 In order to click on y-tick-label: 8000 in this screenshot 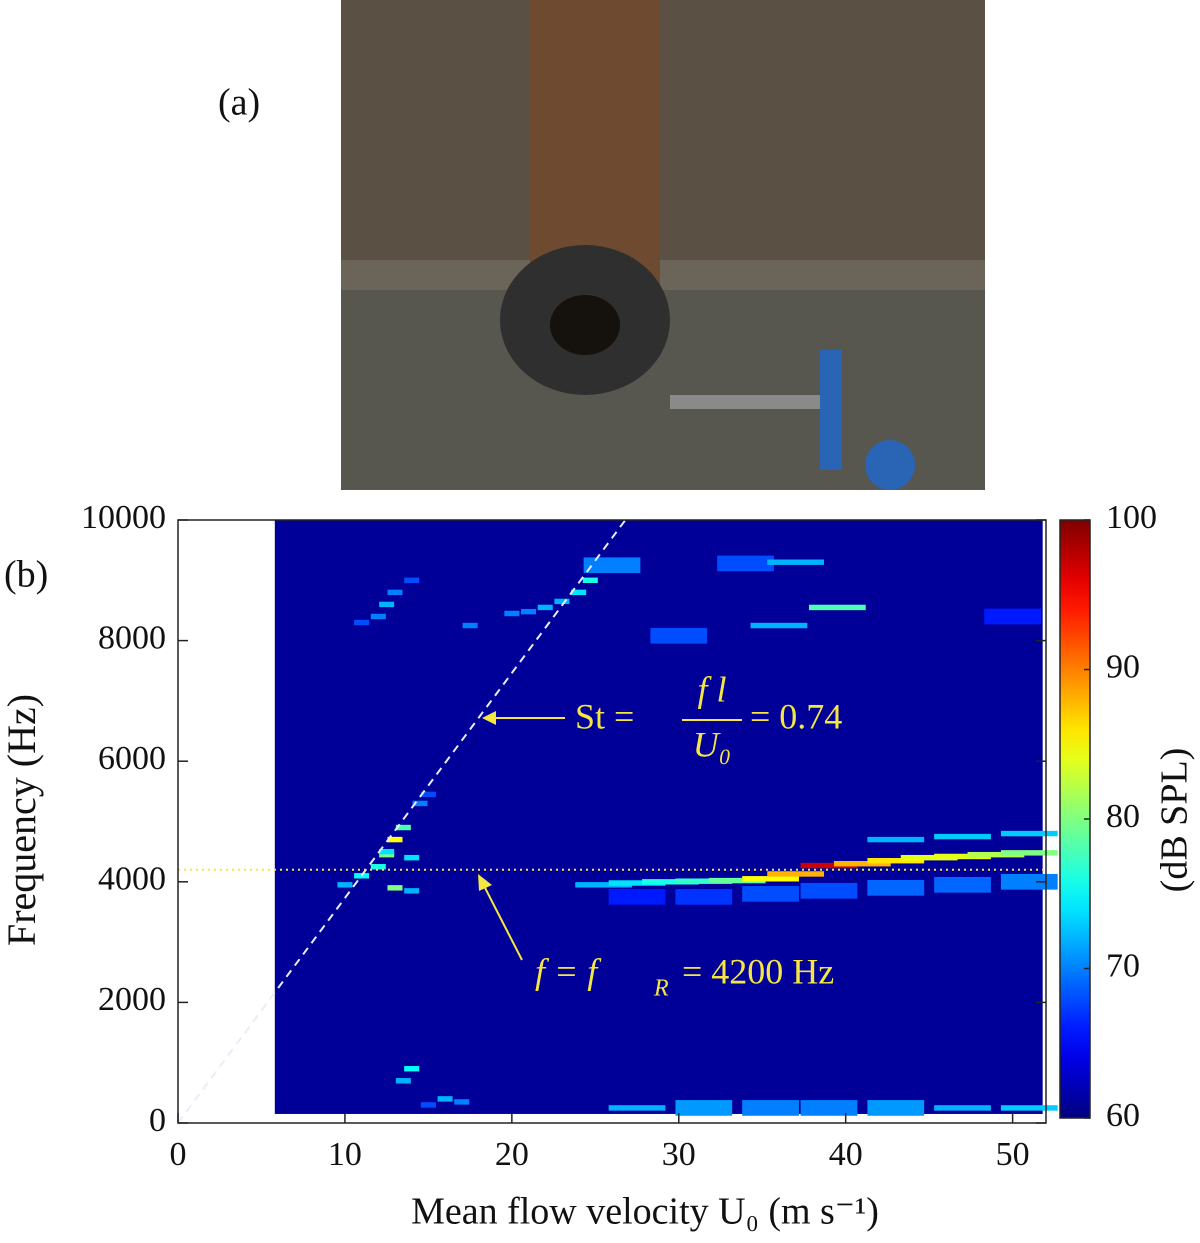, I will do `click(132, 637)`.